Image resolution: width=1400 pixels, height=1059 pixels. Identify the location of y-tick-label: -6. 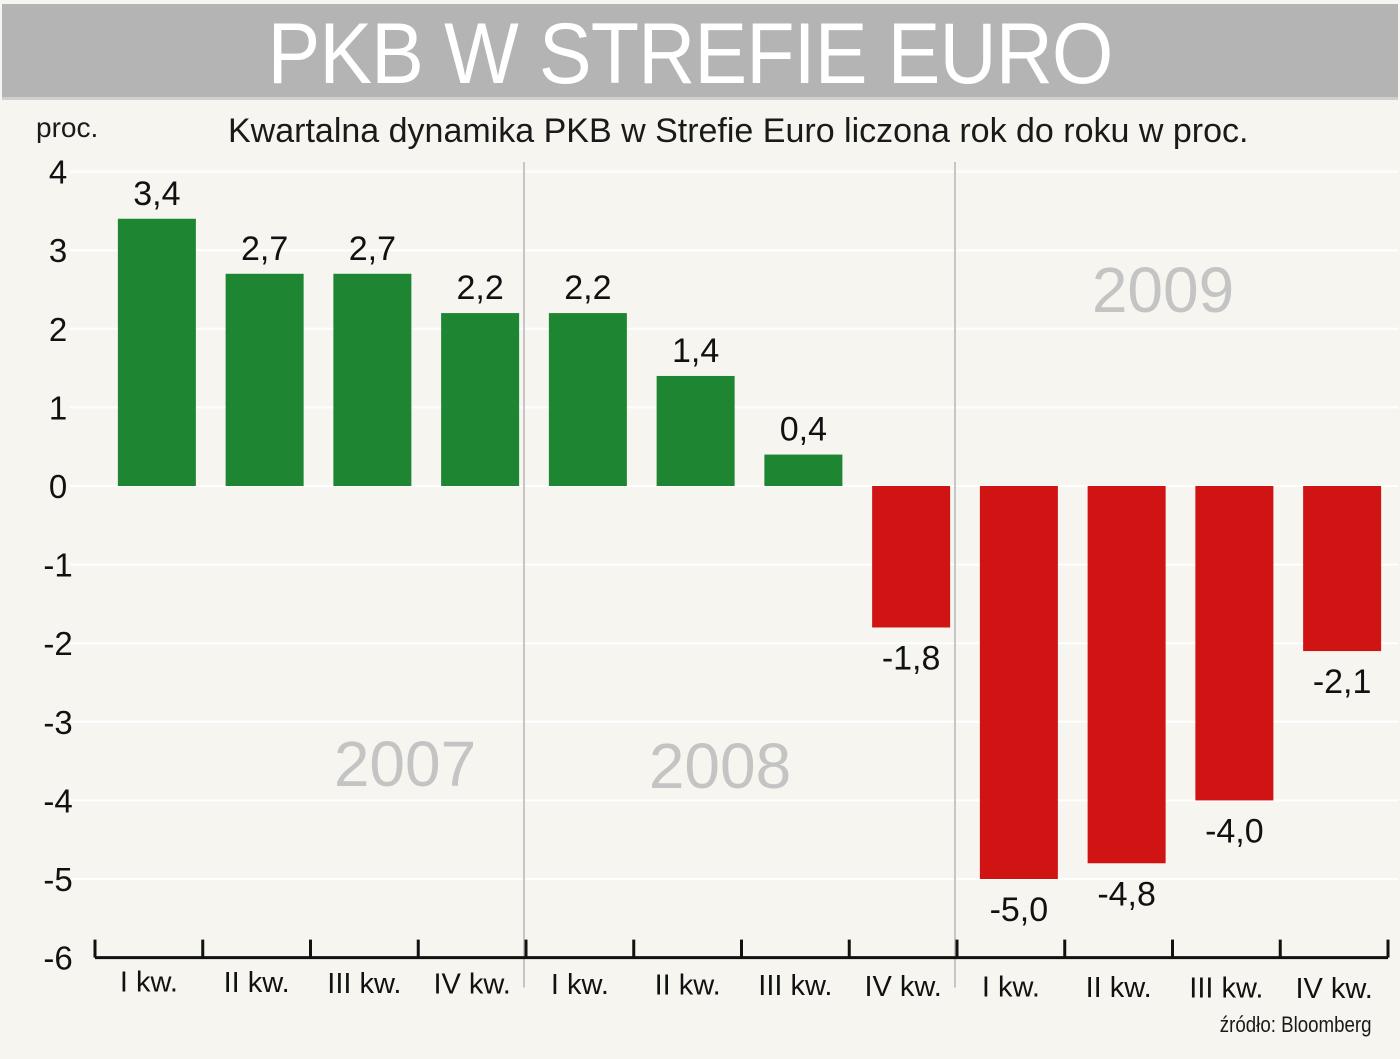
(57, 958).